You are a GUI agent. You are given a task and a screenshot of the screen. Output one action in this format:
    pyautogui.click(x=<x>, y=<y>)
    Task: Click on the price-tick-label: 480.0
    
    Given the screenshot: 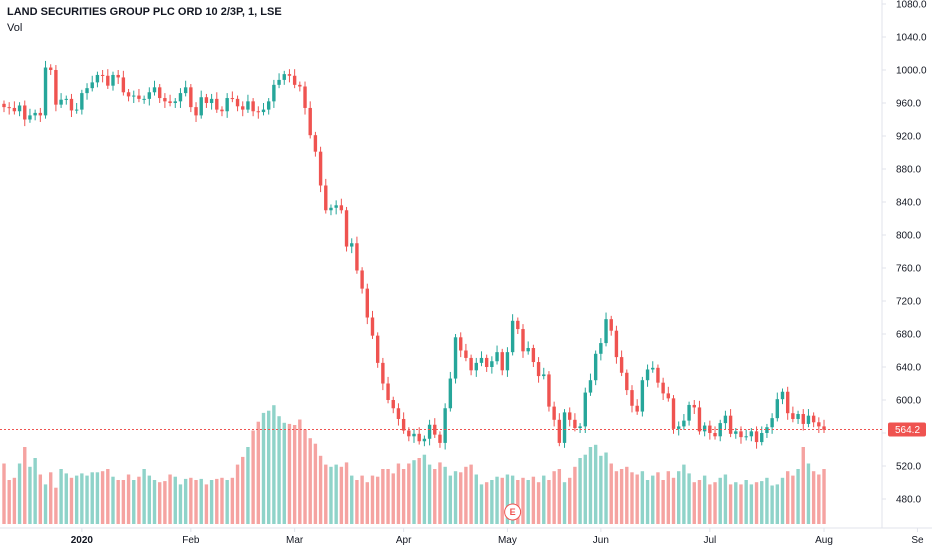 What is the action you would take?
    pyautogui.click(x=908, y=500)
    